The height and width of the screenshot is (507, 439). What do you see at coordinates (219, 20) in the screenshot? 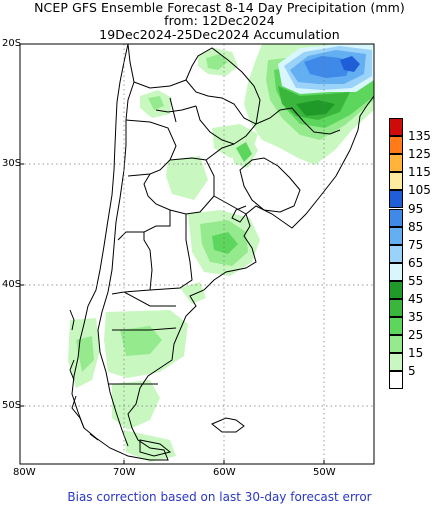
I see `map-subtitle-from: from: 12Dec2024` at bounding box center [219, 20].